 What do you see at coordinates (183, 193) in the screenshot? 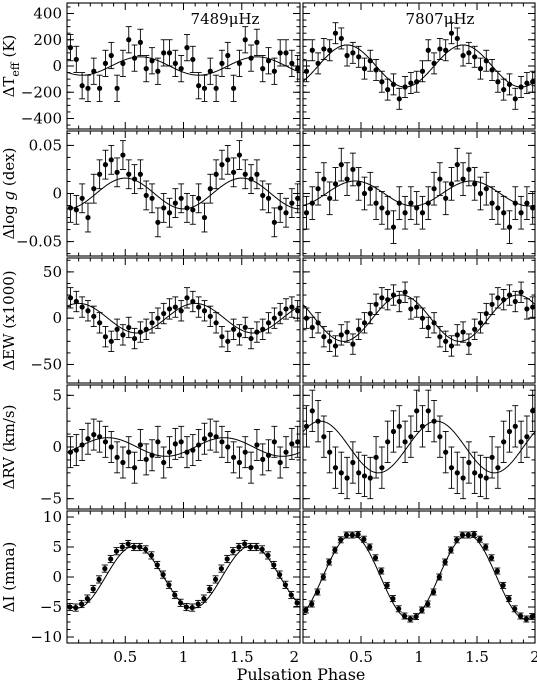
I see `model-curve` at bounding box center [183, 193].